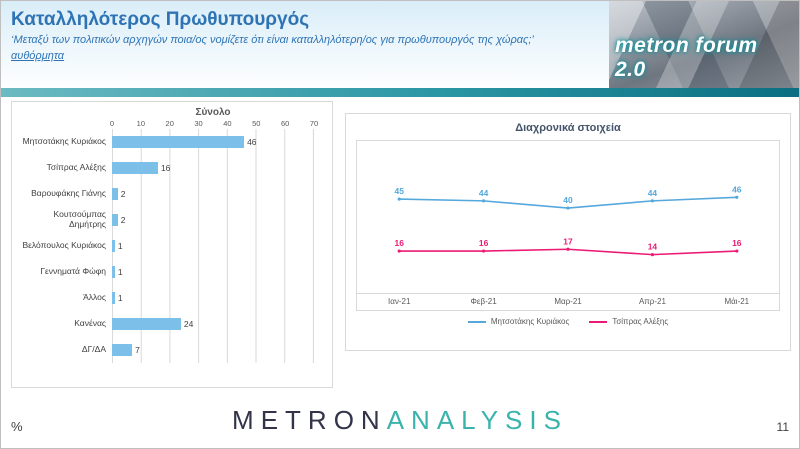  I want to click on legend-item: Τσίπρας Αλέξης, so click(628, 321).